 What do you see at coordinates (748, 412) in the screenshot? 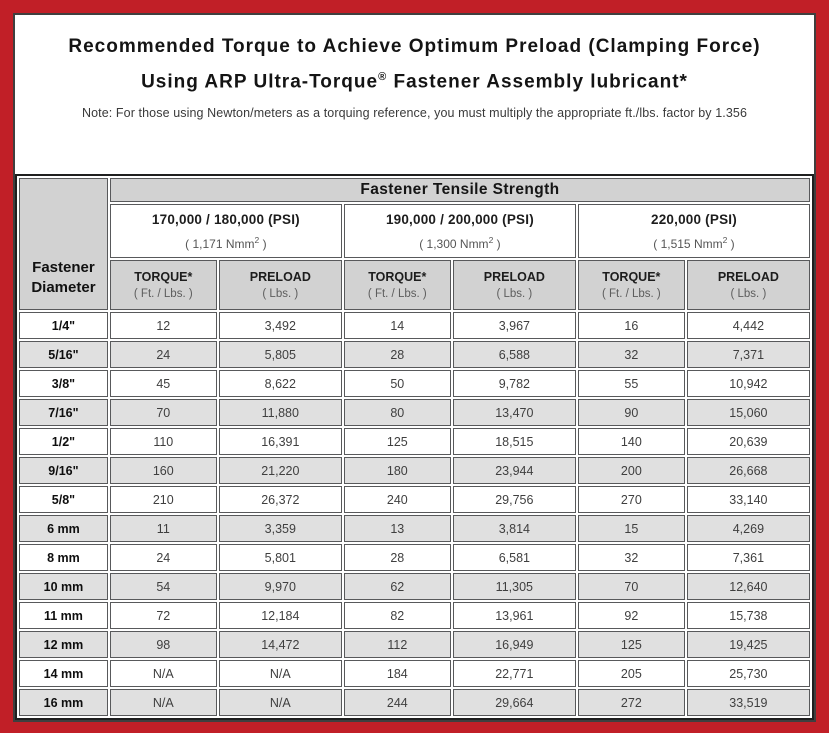
I see `preload-cell: 15,060` at bounding box center [748, 412].